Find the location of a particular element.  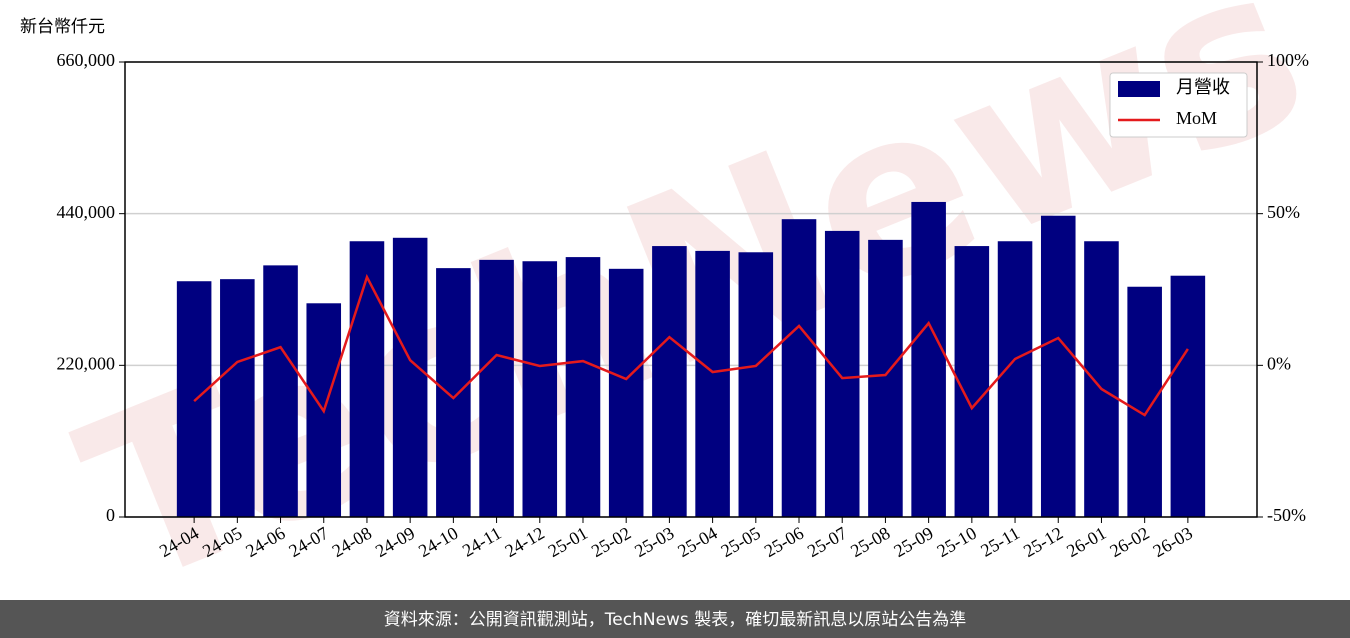

legend-label: 月營收 is located at coordinates (1203, 87).